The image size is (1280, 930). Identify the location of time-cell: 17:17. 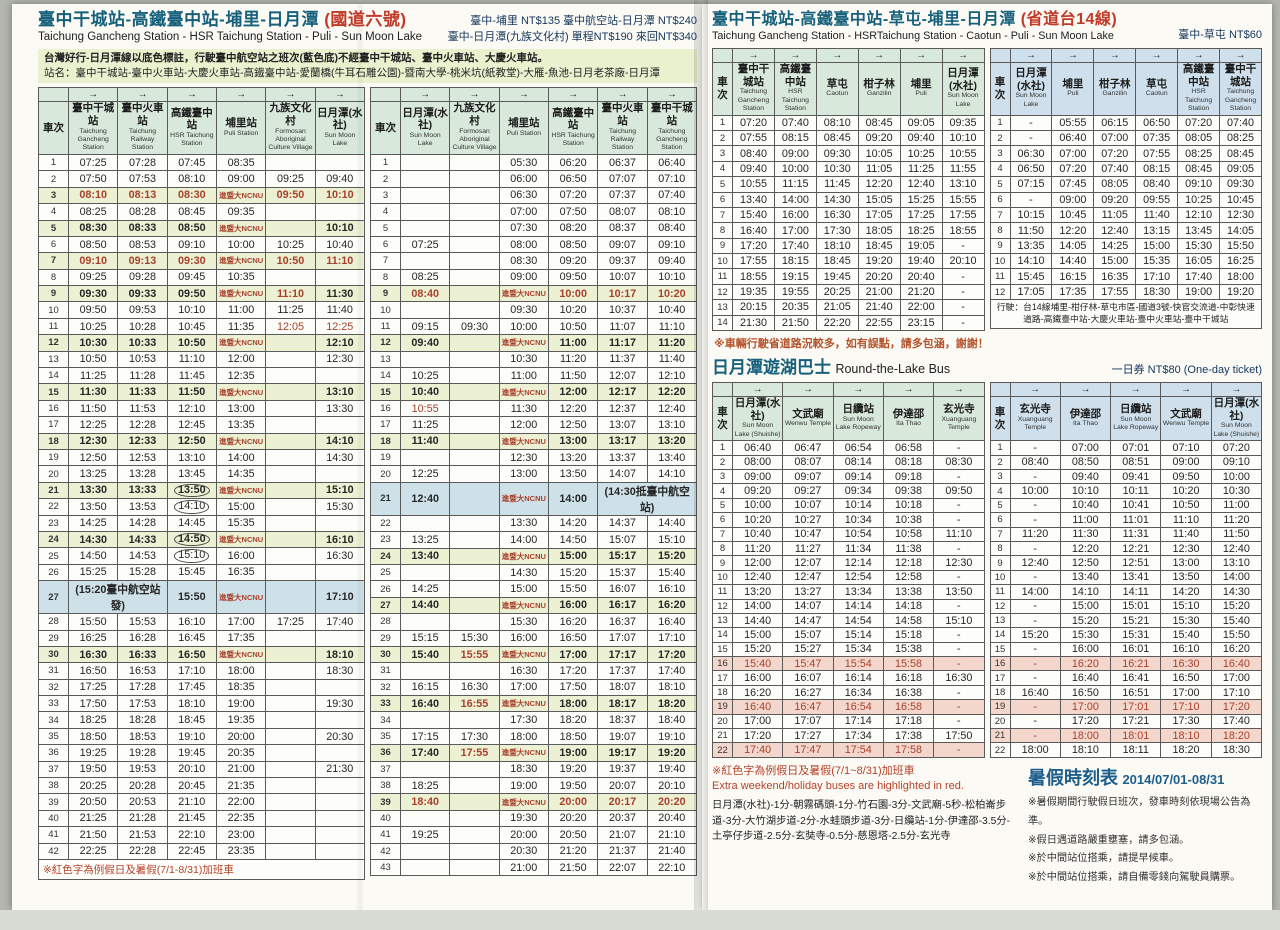
(622, 654).